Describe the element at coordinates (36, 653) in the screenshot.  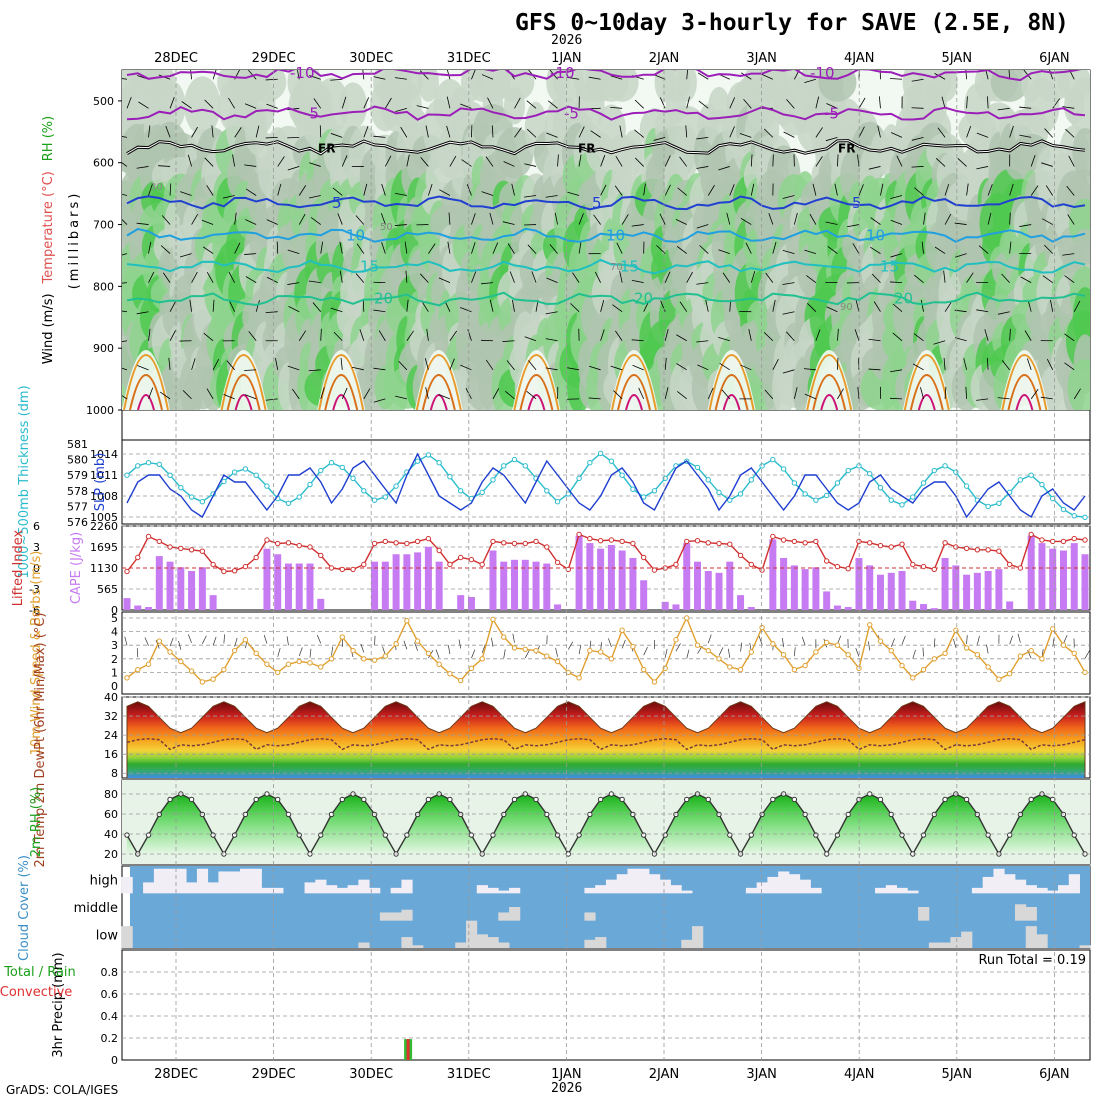
I see `wind-ylabel: 10m Wind Speed & Barbs (m/s)` at that location.